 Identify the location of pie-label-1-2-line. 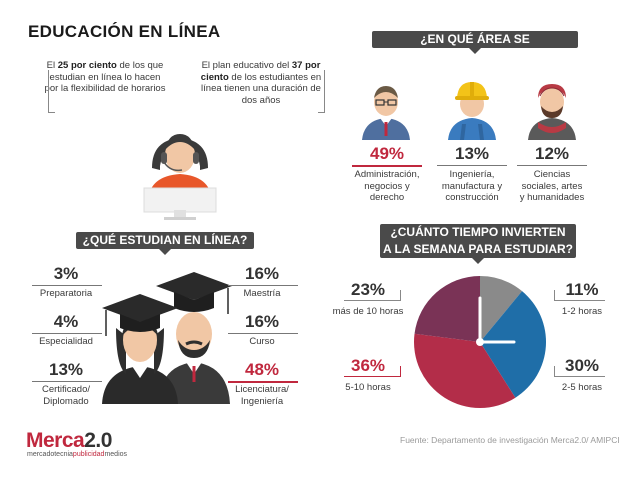
(579, 295).